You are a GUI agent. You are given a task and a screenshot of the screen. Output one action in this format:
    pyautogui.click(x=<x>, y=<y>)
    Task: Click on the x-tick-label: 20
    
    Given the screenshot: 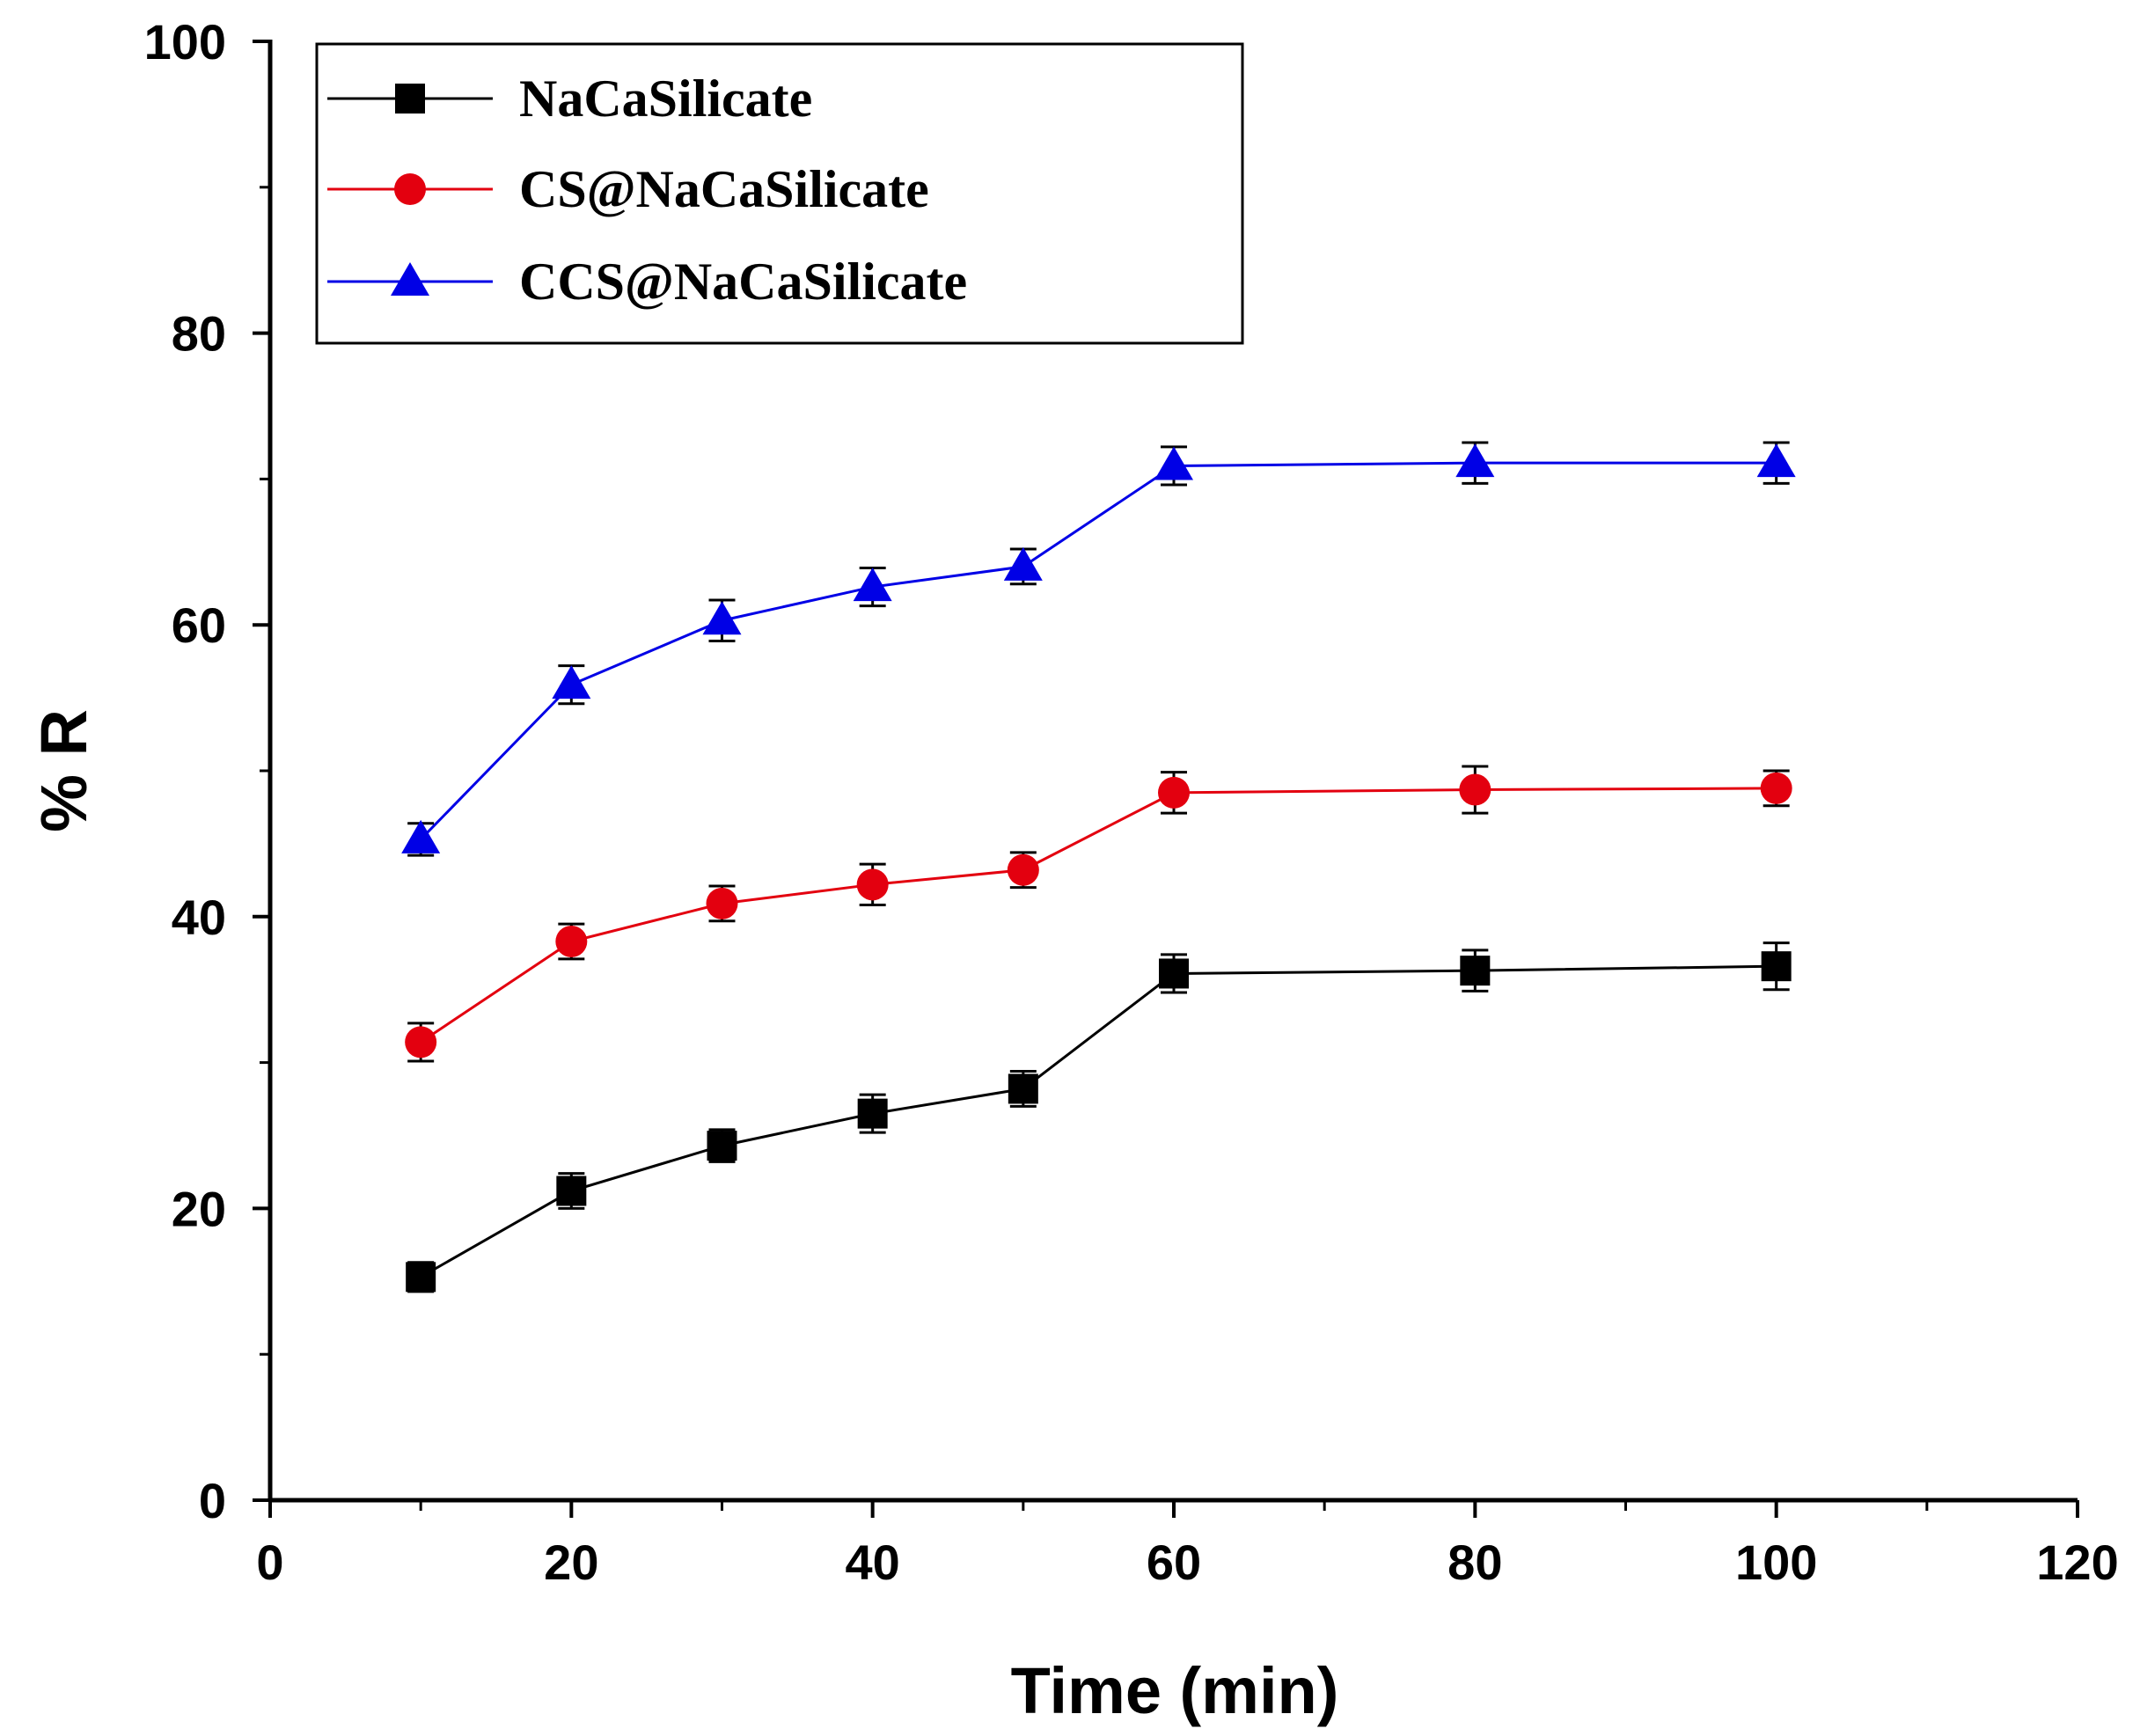 What is the action you would take?
    pyautogui.click(x=571, y=1562)
    